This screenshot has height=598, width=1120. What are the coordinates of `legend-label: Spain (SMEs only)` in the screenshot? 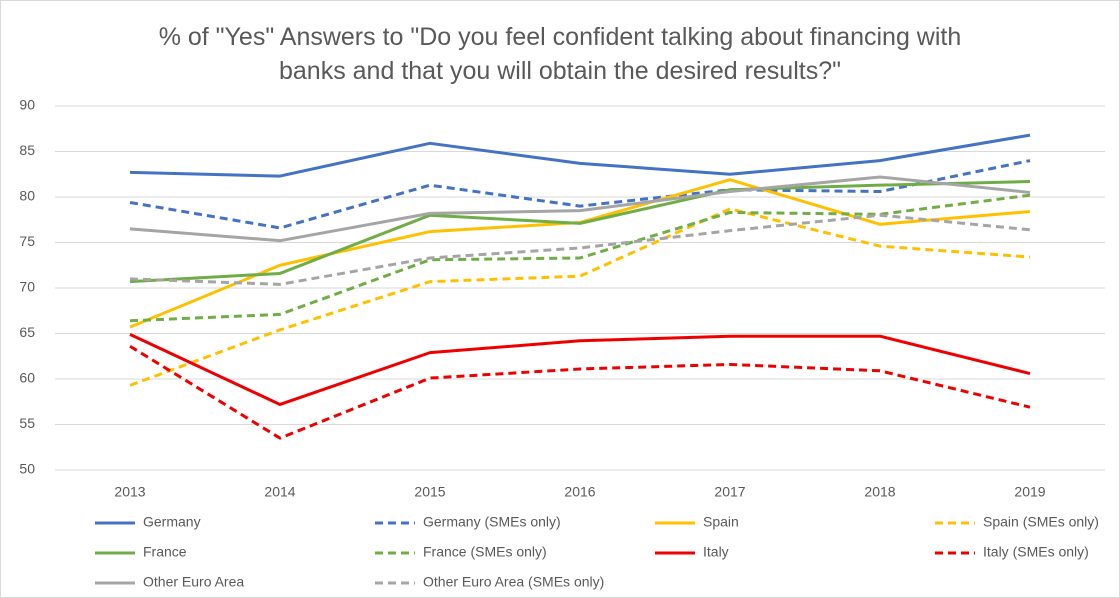 It's located at (1041, 522).